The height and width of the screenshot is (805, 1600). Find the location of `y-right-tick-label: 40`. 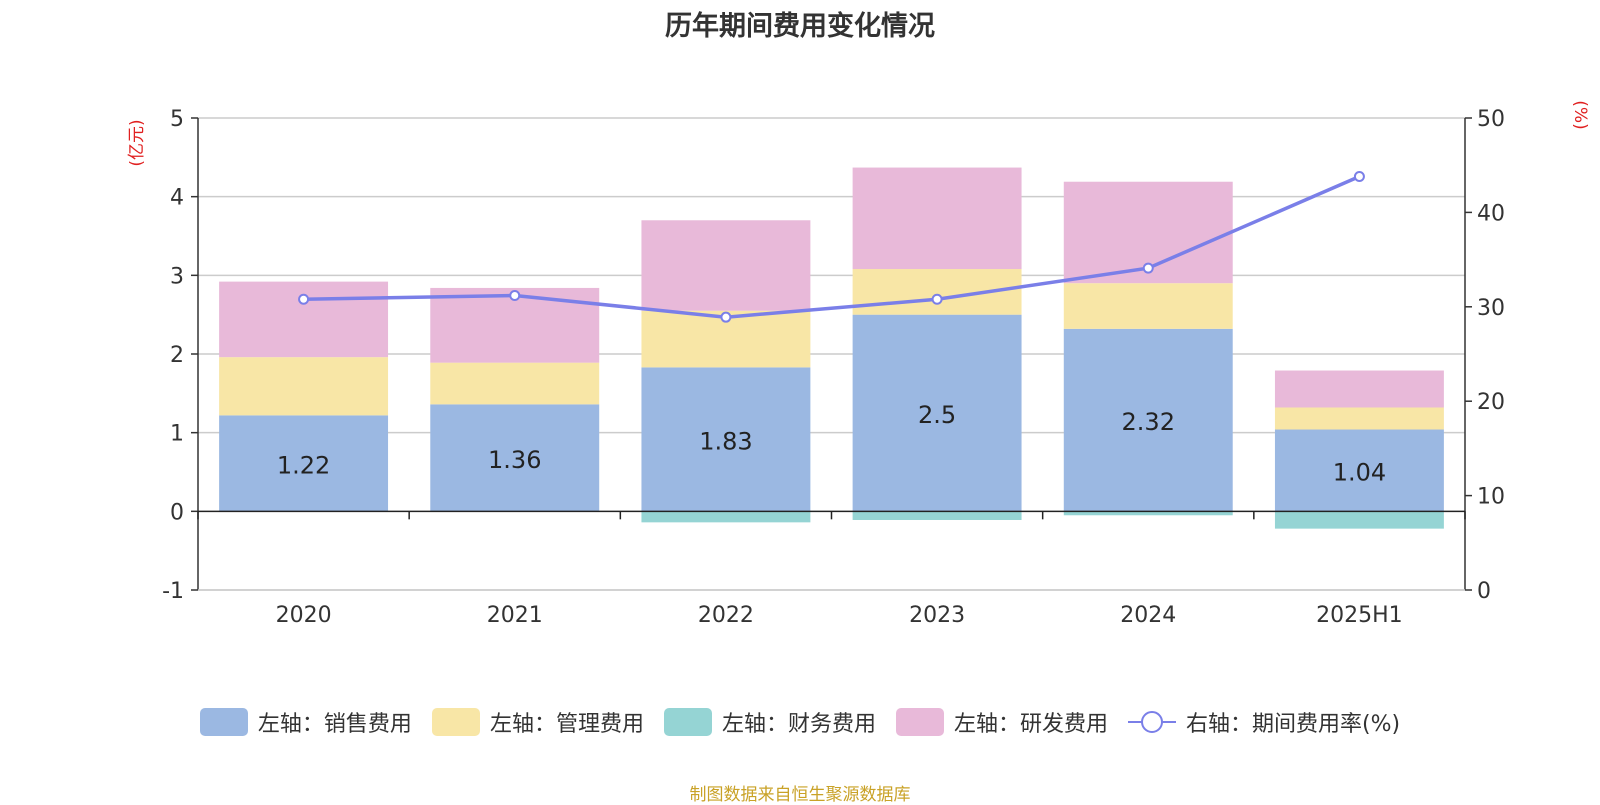

y-right-tick-label: 40 is located at coordinates (1491, 213).